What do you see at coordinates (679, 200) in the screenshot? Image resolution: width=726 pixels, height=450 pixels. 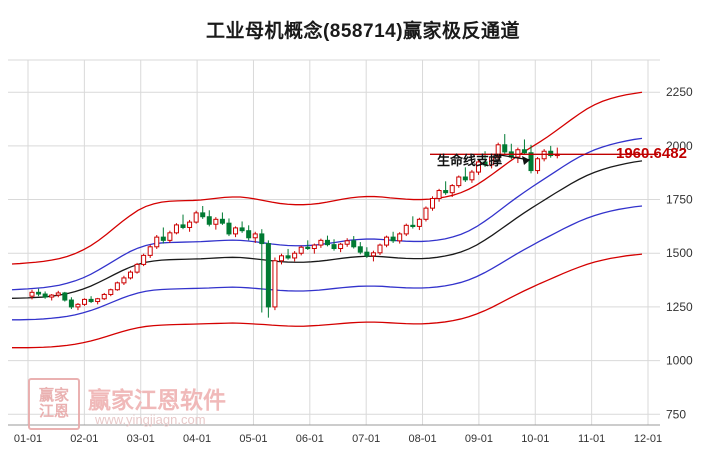 I see `svg-text: 1750` at bounding box center [679, 200].